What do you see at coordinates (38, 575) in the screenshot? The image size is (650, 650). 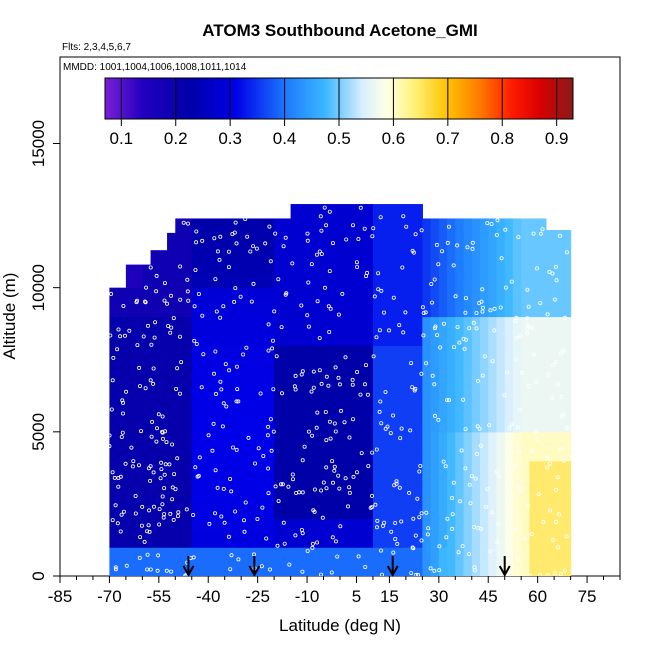 I see `y-tick-label: 0` at bounding box center [38, 575].